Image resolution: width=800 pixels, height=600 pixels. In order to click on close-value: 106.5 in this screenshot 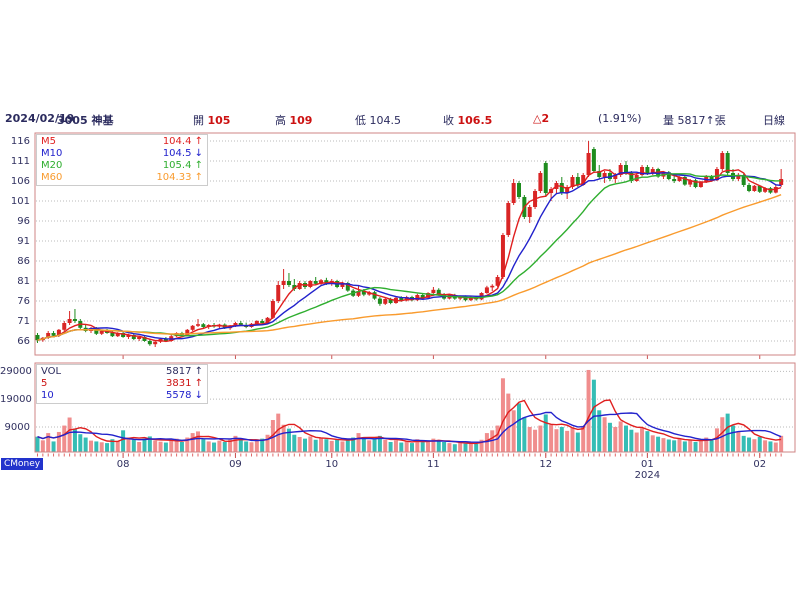, I will do `click(475, 120)`.